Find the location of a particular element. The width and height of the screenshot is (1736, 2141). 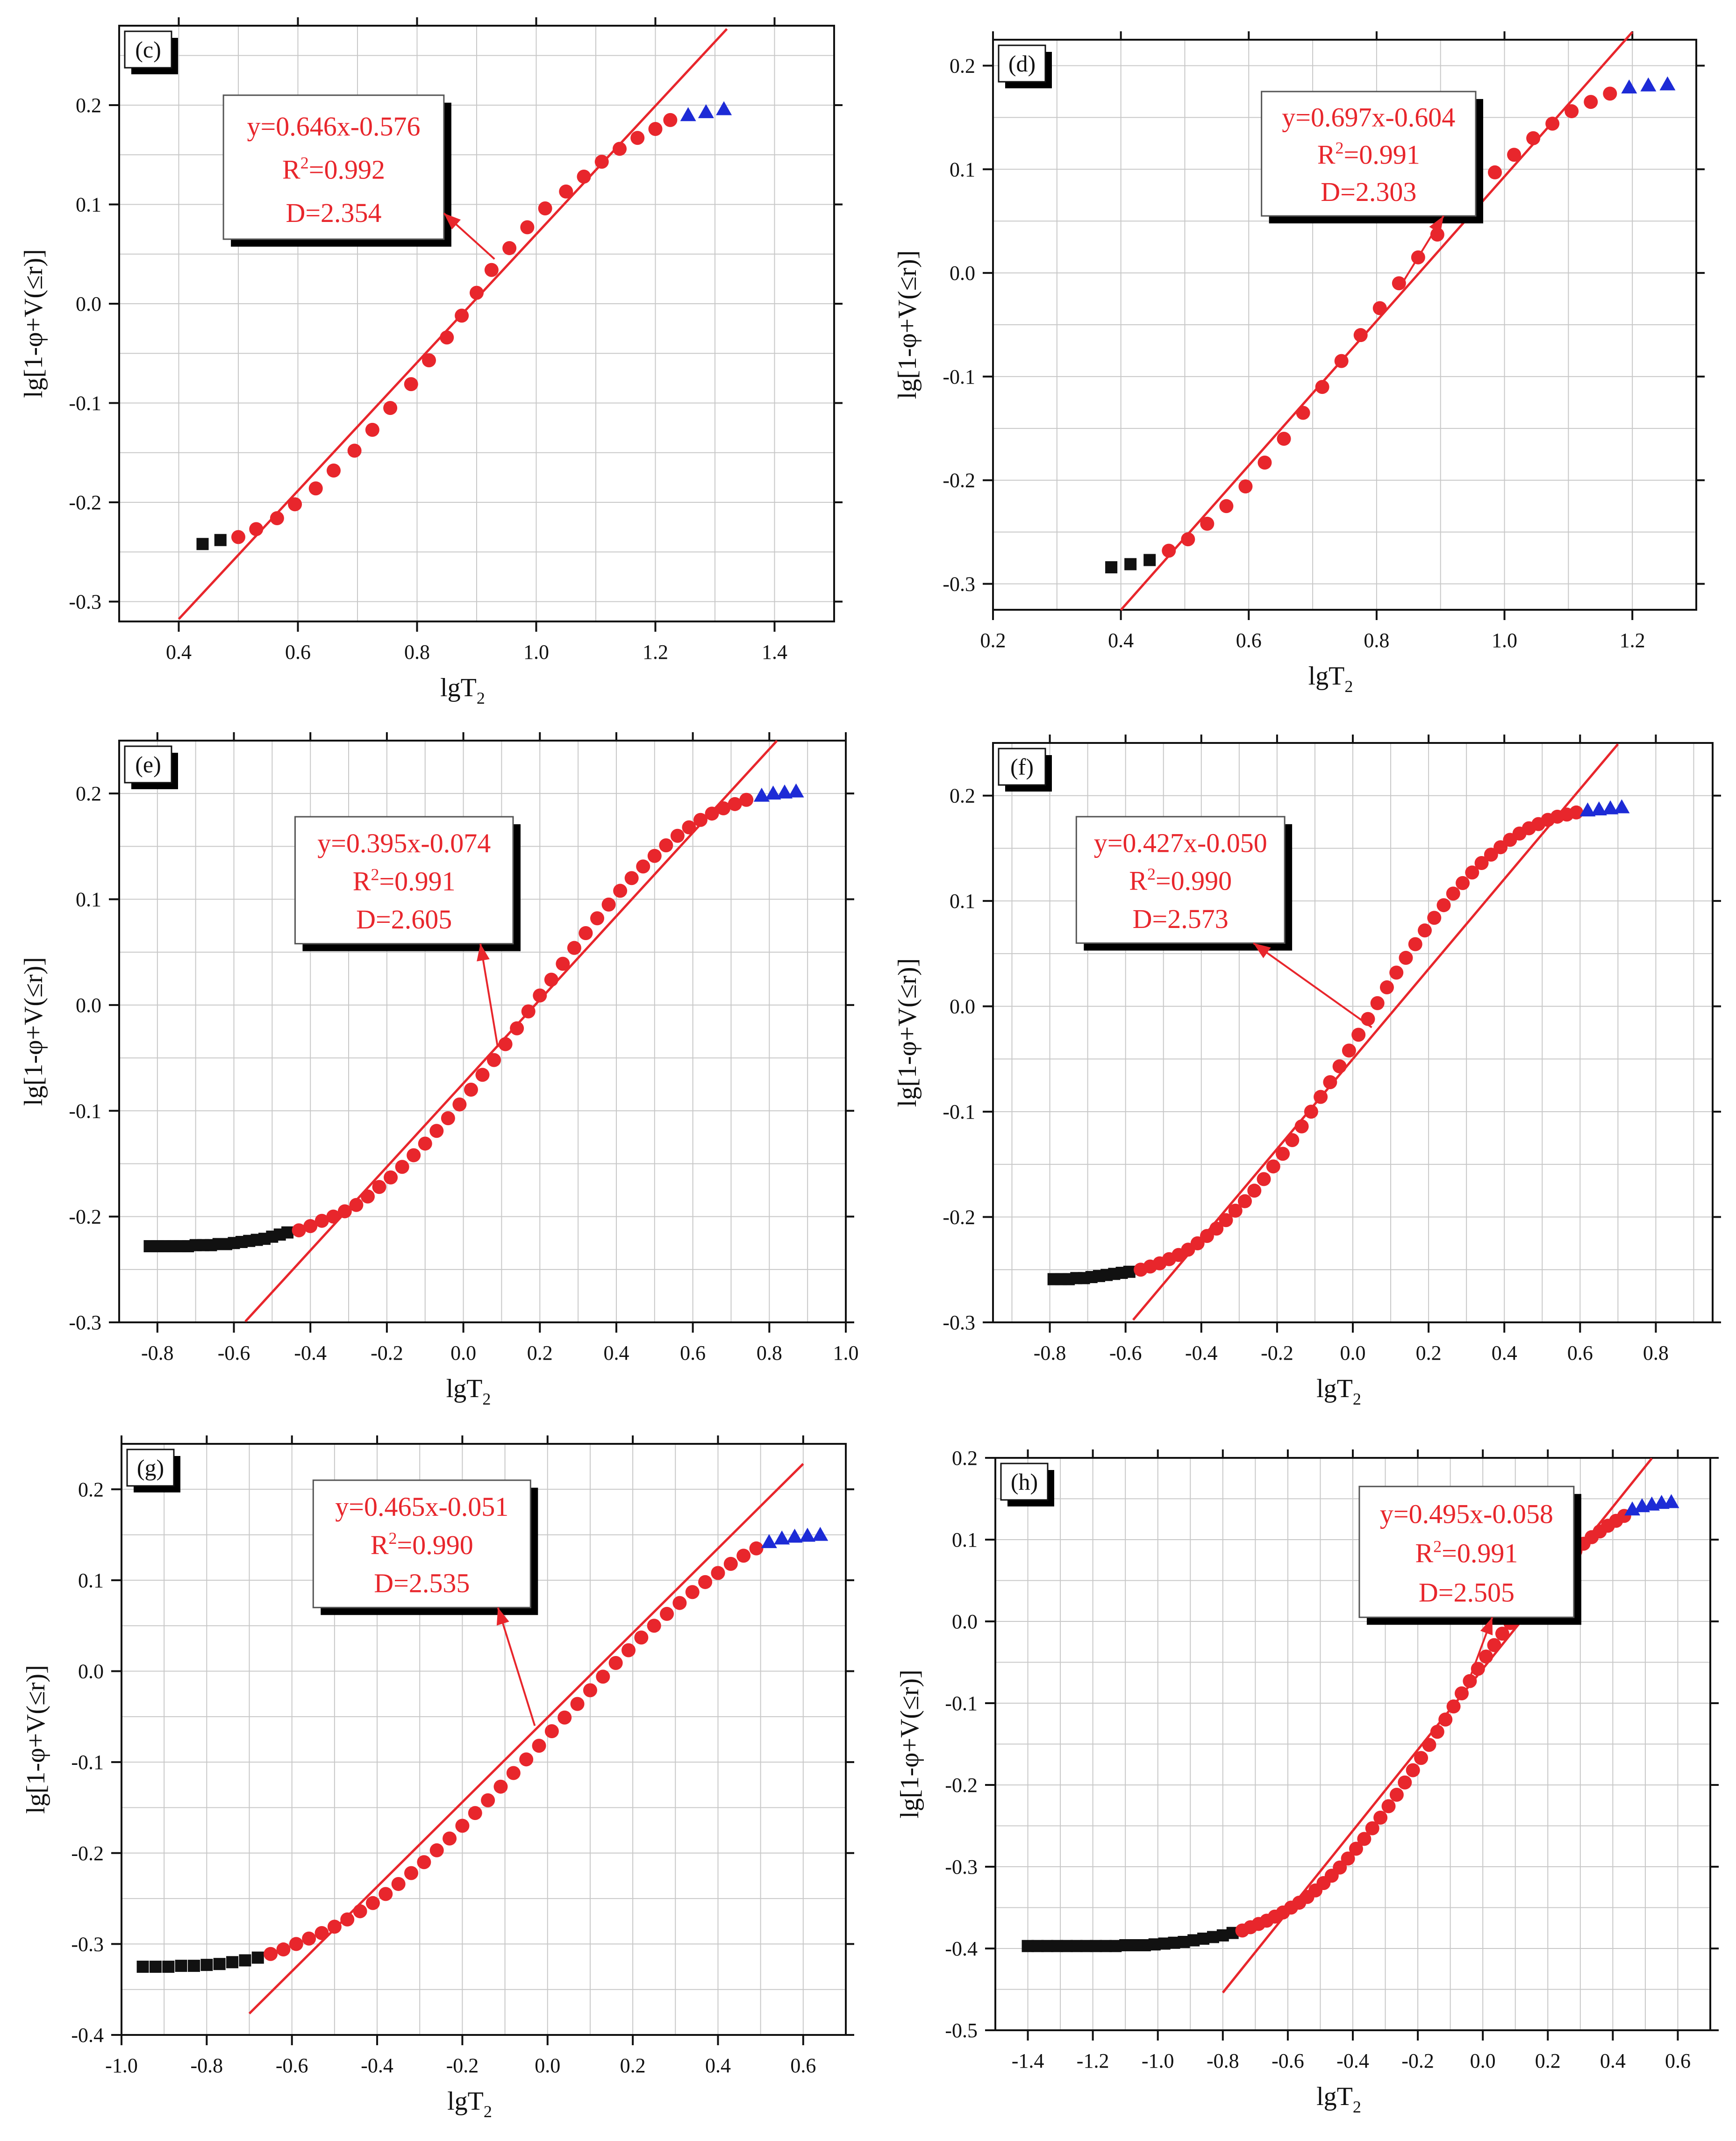

x-tick-label: -0.8 is located at coordinates (157, 1353).